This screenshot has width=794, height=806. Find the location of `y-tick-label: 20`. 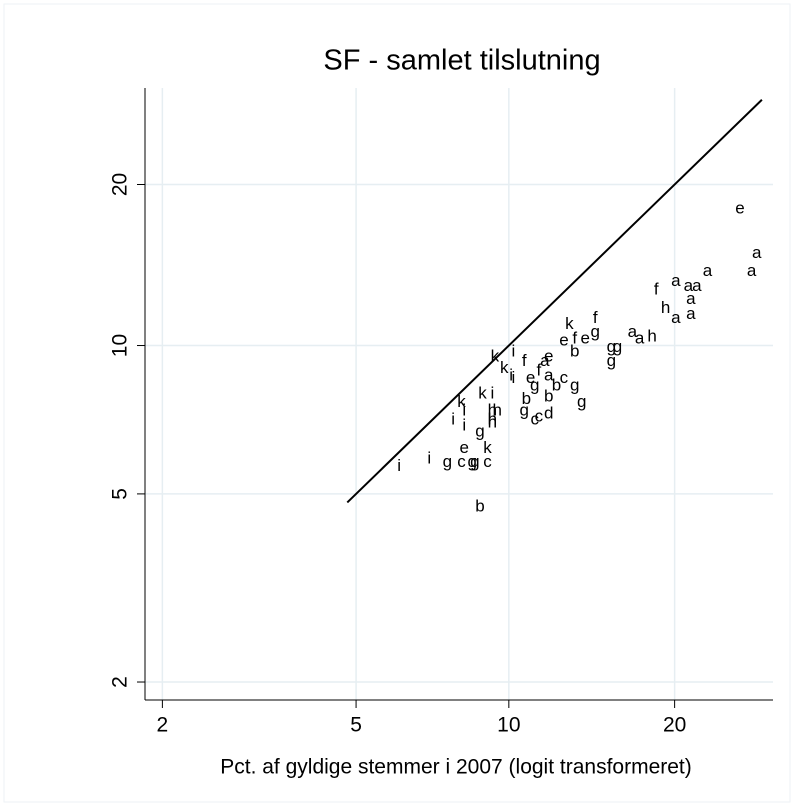

y-tick-label: 20 is located at coordinates (120, 184).